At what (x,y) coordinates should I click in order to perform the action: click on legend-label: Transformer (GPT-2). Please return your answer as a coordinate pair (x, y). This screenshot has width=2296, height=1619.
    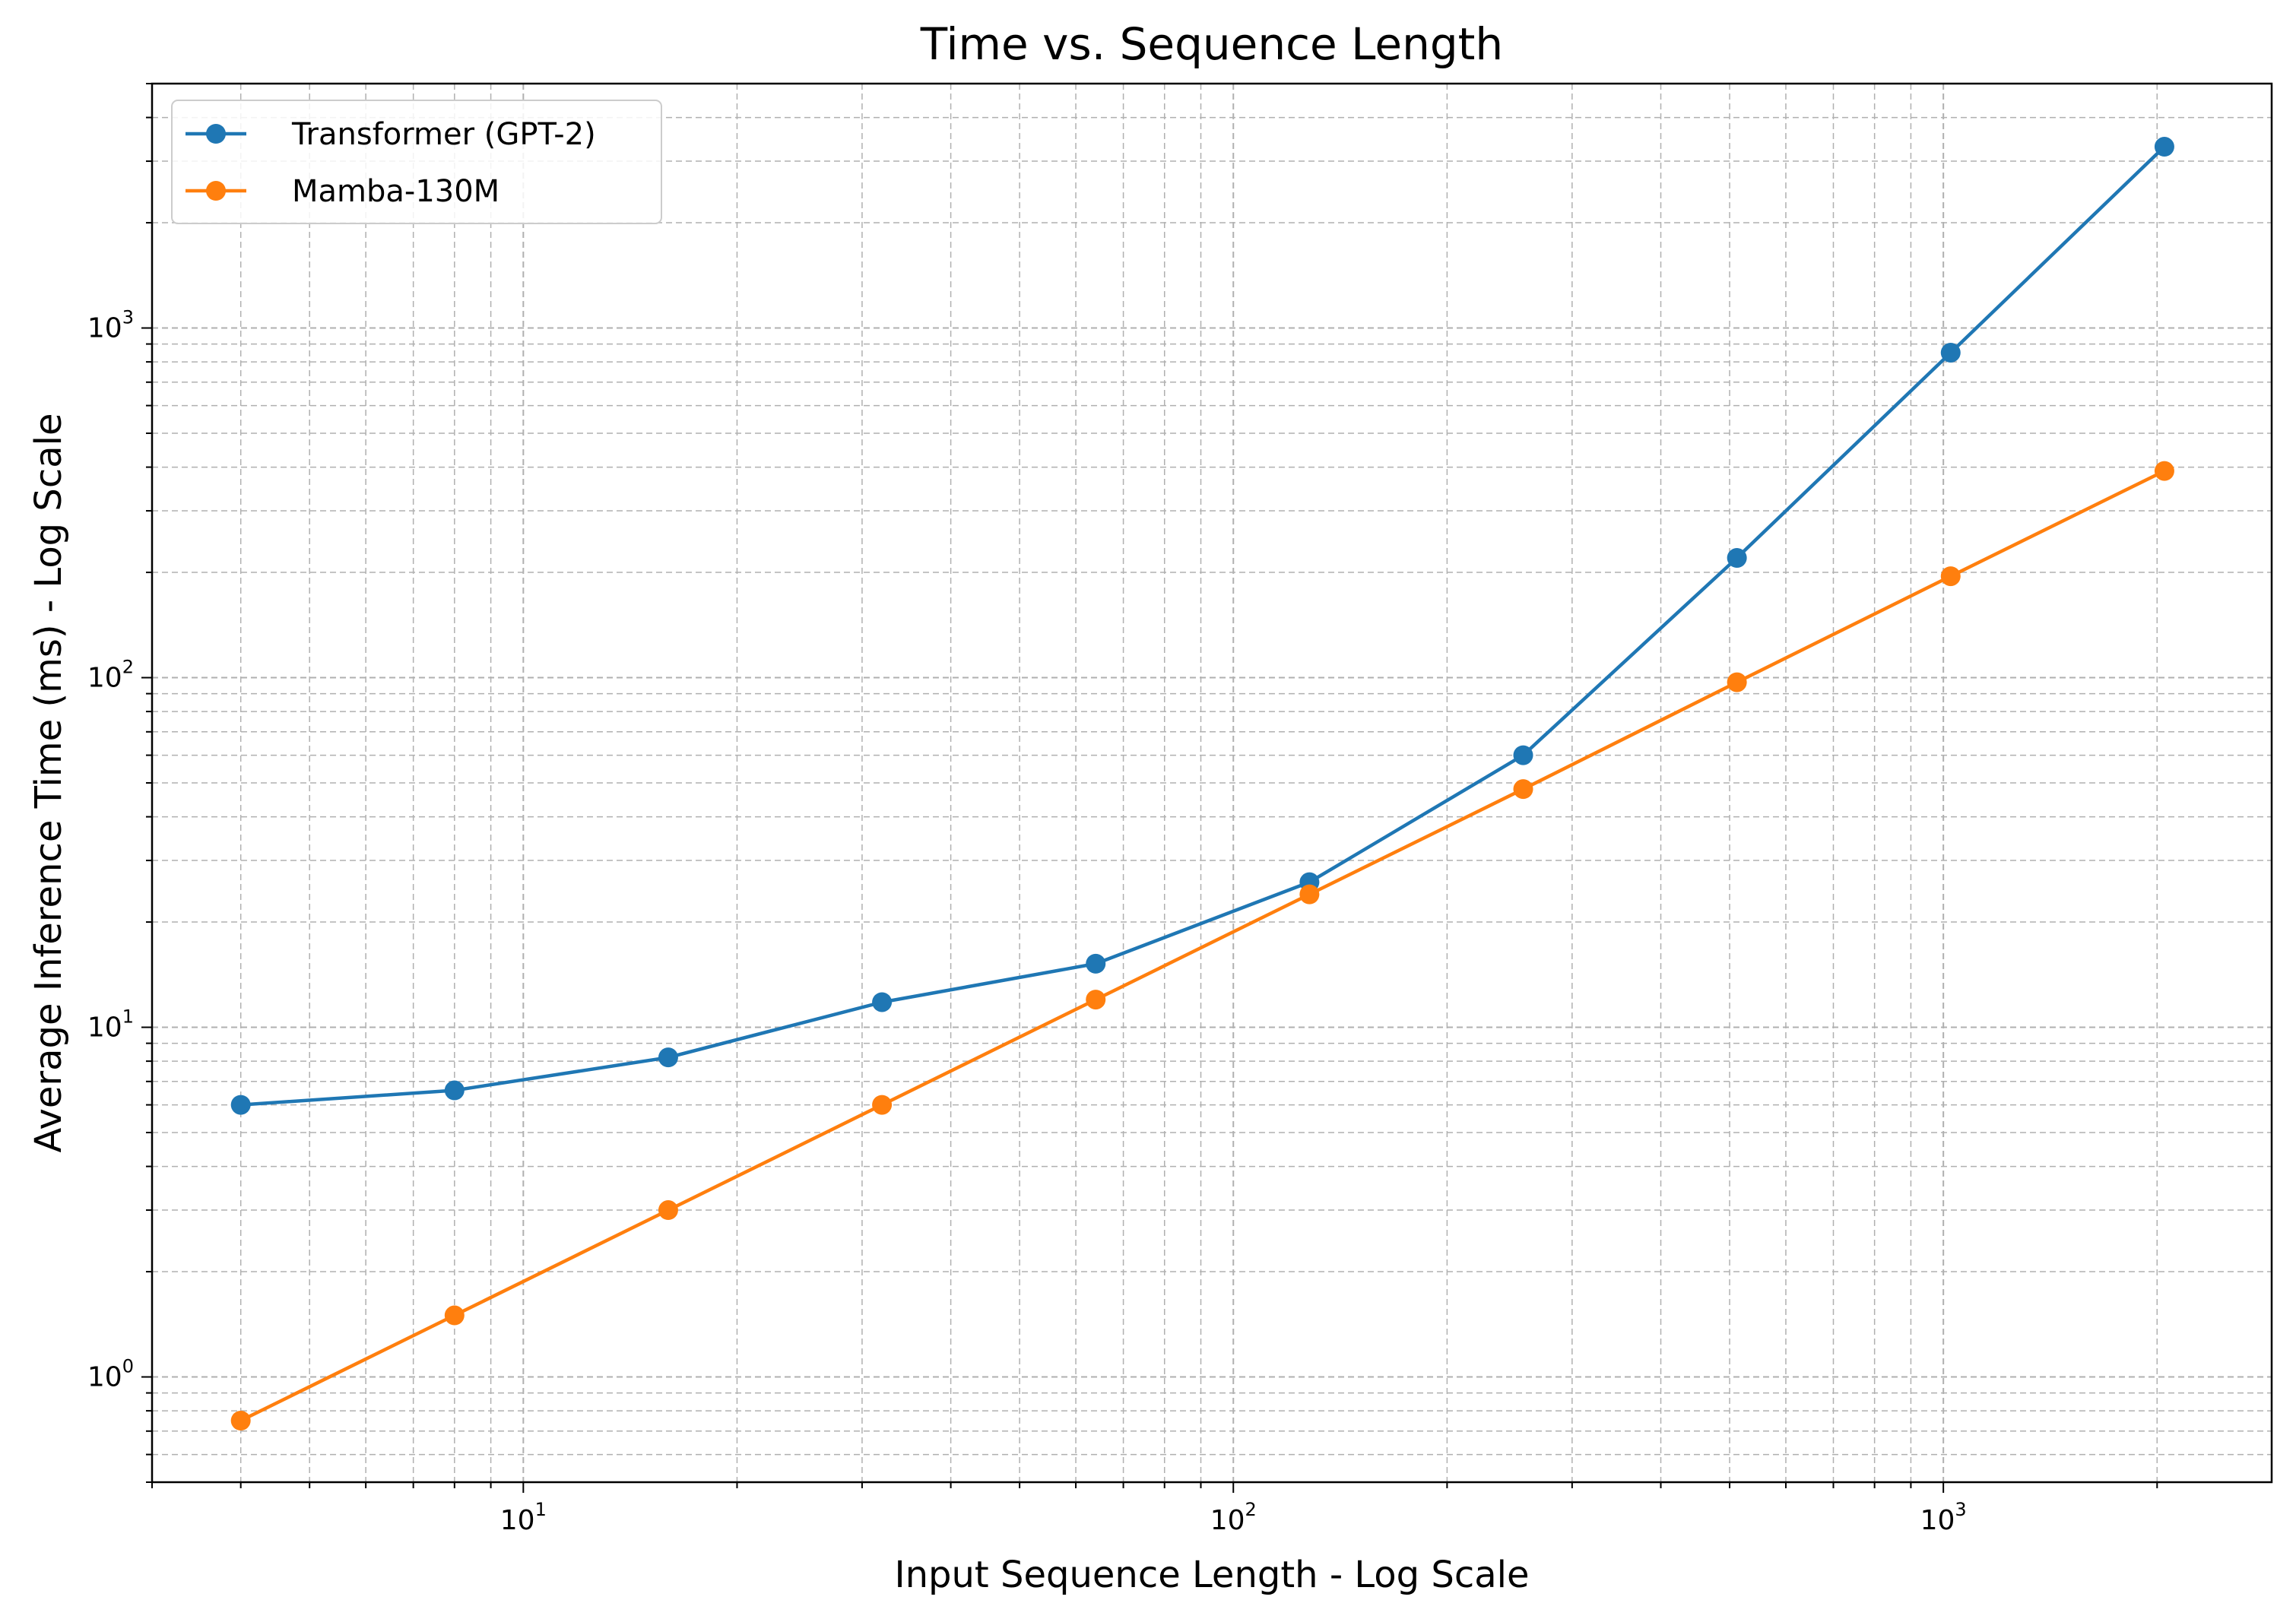
    Looking at the image, I should click on (443, 134).